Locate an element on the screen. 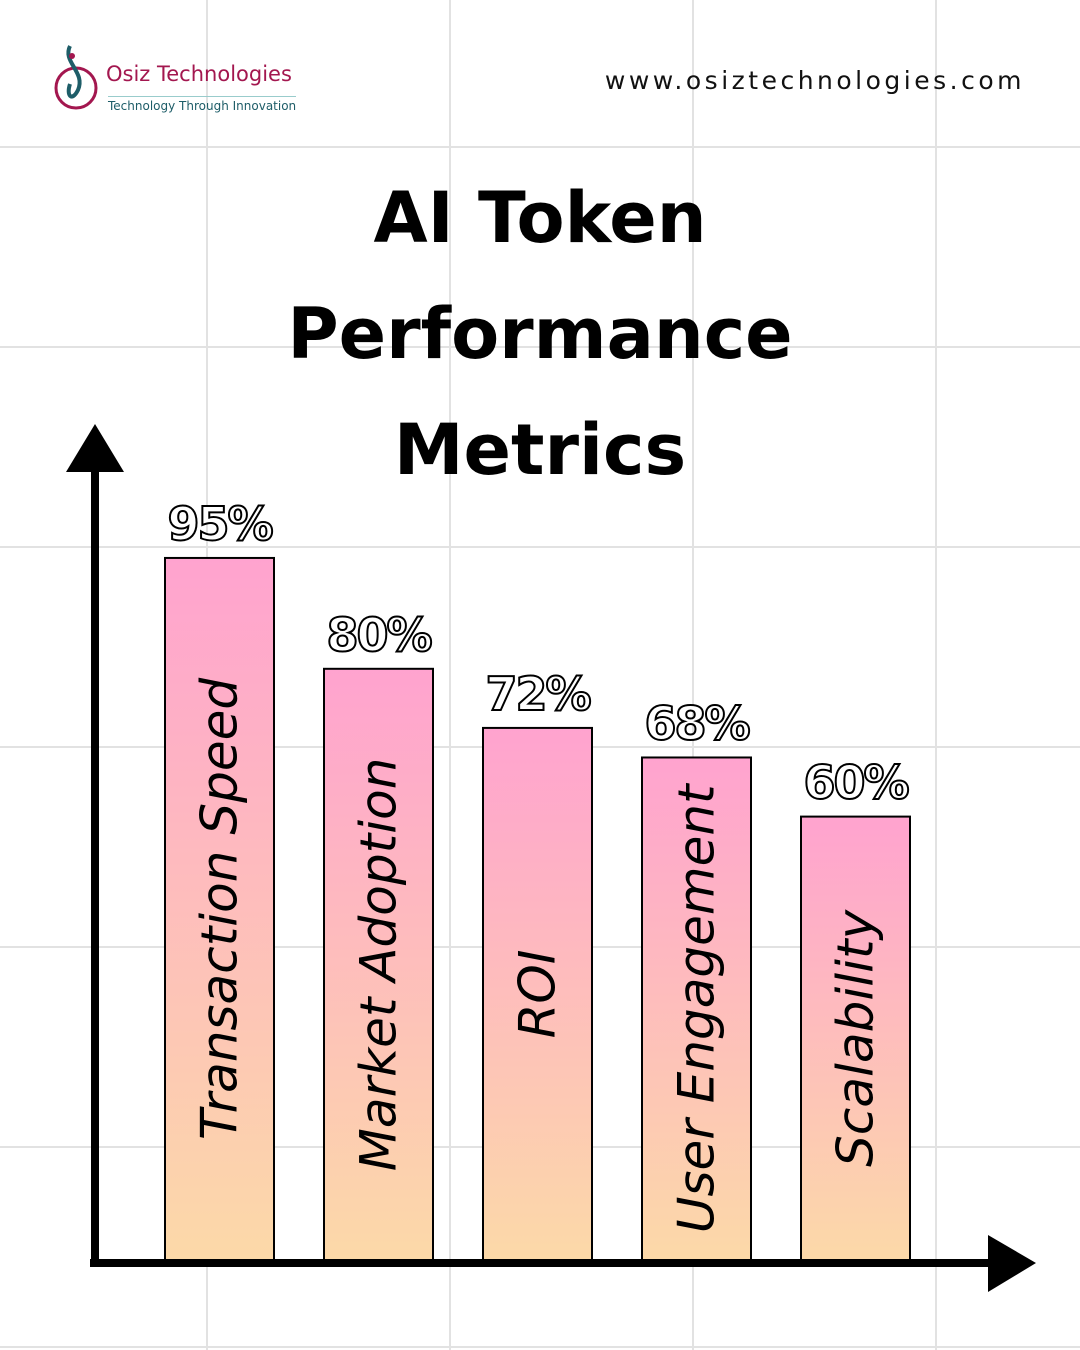 The width and height of the screenshot is (1080, 1350). value-label: 95% is located at coordinates (219, 524).